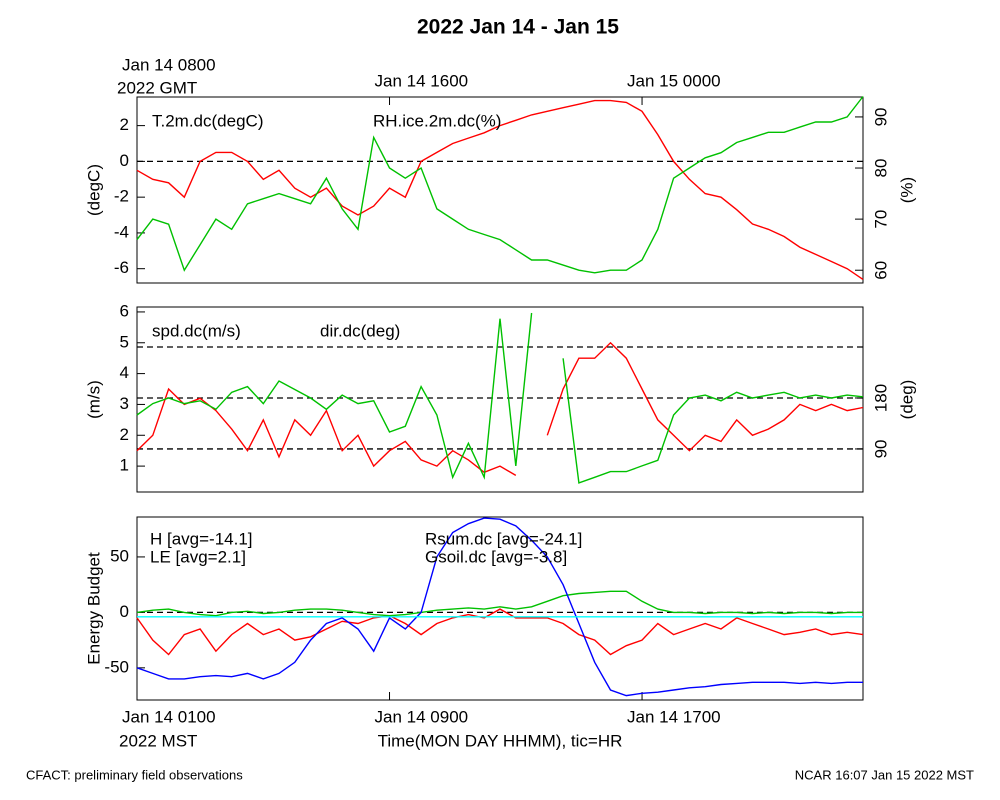  I want to click on legend-label: T.2m.dc(degC), so click(207, 120).